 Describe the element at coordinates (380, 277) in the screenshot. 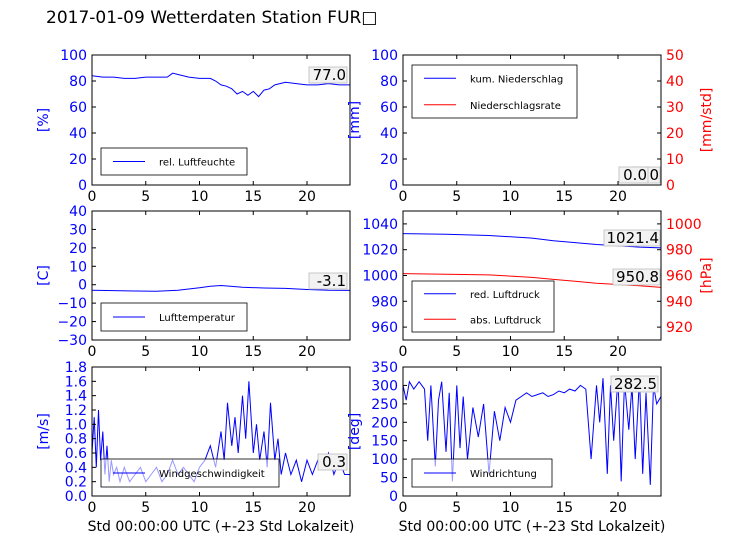

I see `pressure-ytick-label: 1000` at that location.